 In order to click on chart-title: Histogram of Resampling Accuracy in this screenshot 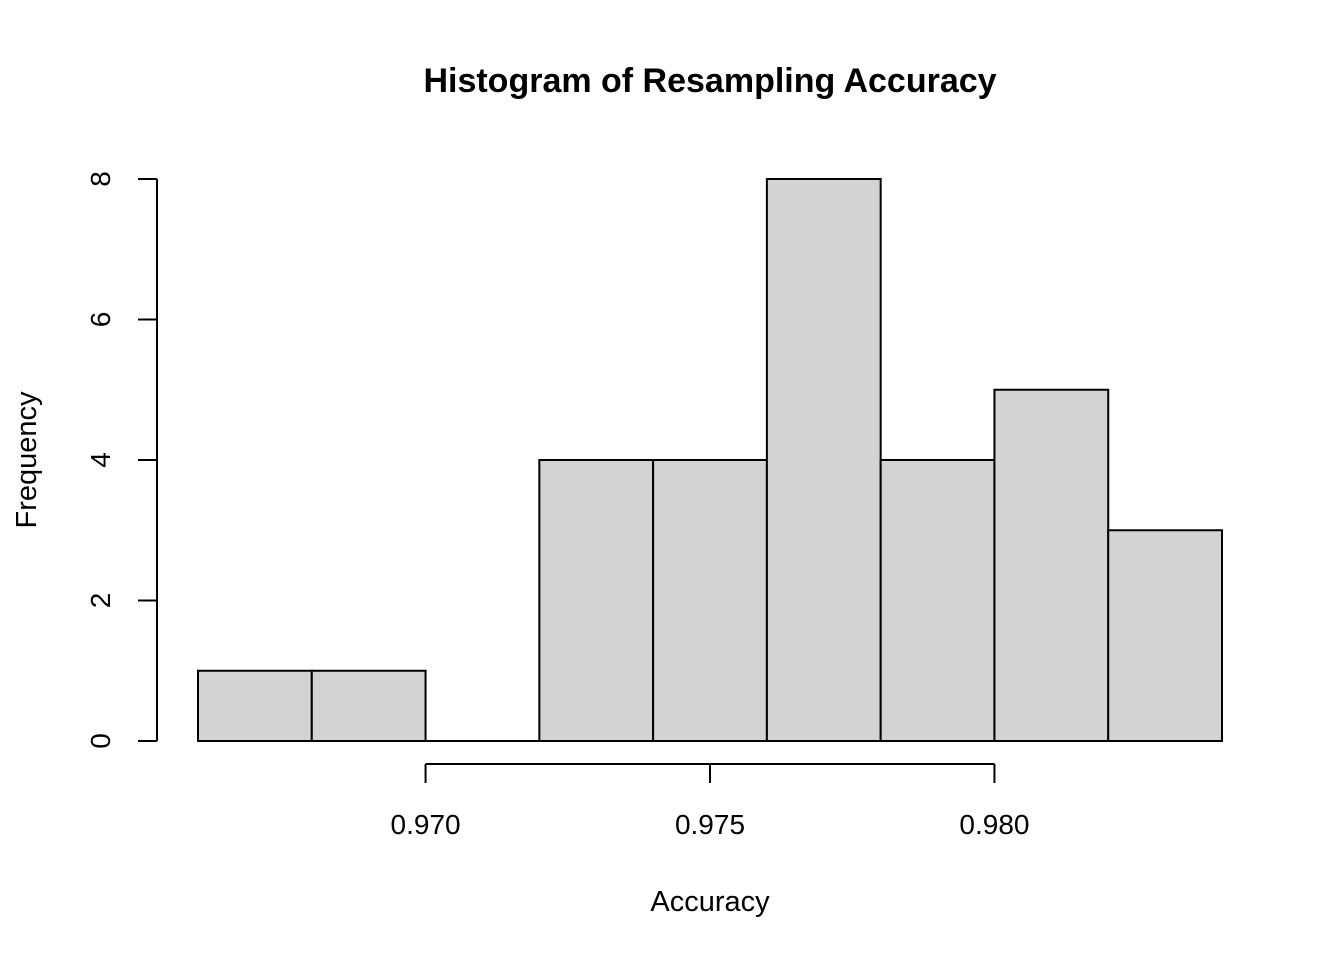, I will do `click(709, 81)`.